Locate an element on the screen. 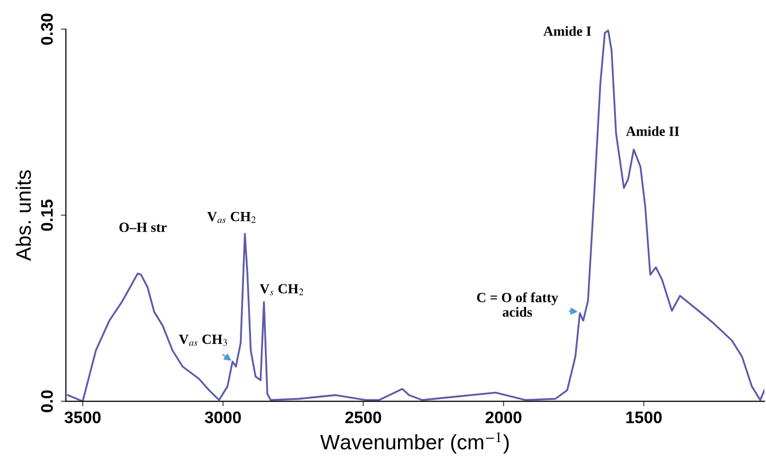 The height and width of the screenshot is (456, 766). x-tick-label: 1500 is located at coordinates (644, 417).